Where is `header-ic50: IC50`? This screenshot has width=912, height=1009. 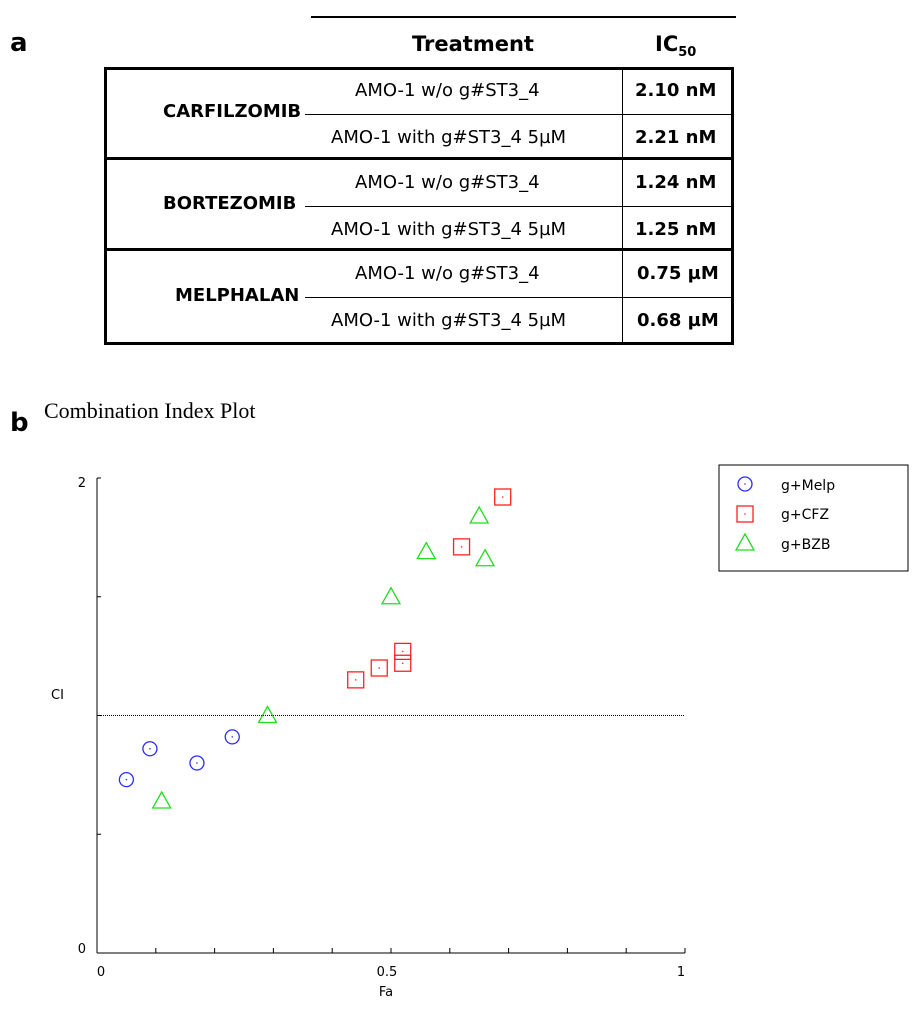
header-ic50: IC50 is located at coordinates (675, 46).